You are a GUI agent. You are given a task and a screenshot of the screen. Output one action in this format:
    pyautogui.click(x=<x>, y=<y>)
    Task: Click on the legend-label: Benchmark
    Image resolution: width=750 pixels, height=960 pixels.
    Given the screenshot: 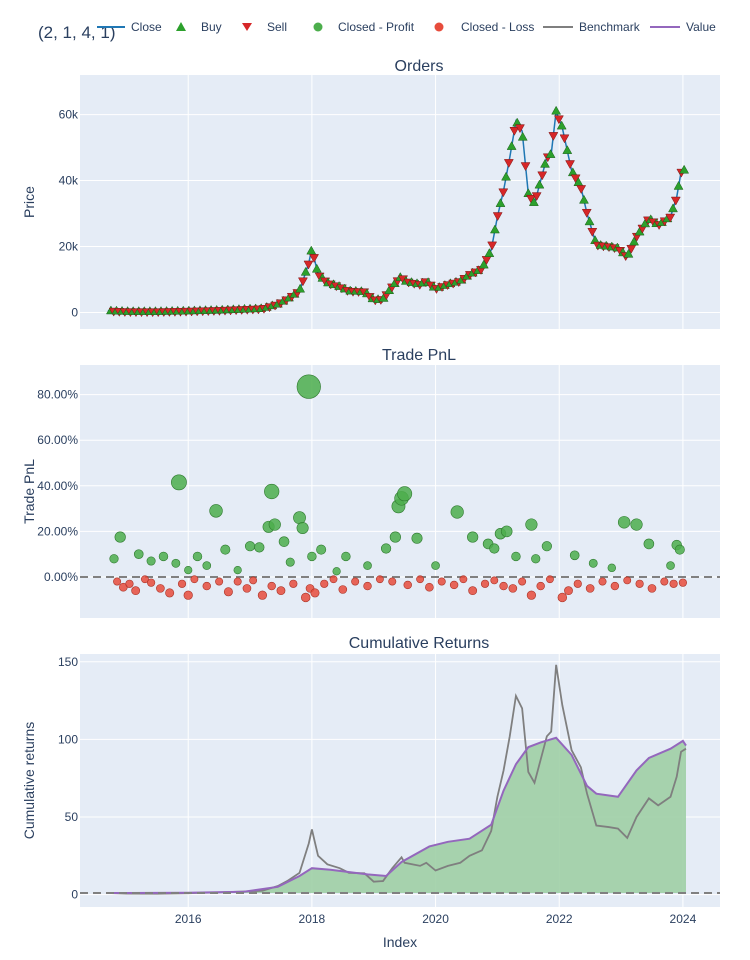 What is the action you would take?
    pyautogui.click(x=610, y=27)
    